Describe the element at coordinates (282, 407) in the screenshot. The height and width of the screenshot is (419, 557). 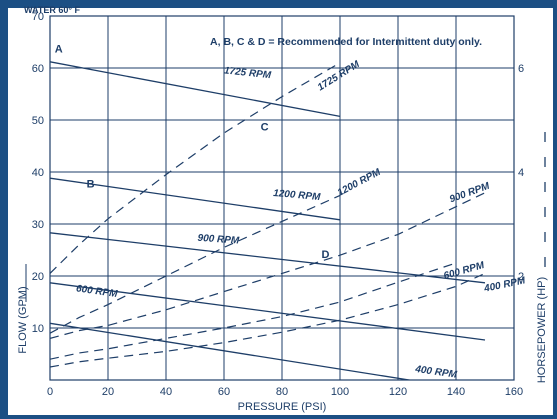
I see `x-axis-title: PRESSURE (PSI)` at that location.